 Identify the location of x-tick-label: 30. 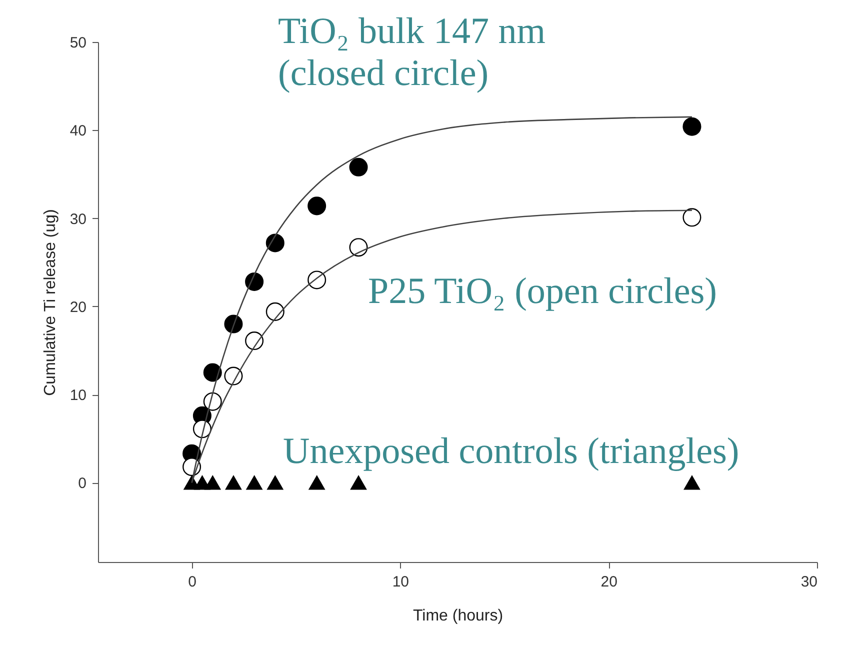
(809, 582).